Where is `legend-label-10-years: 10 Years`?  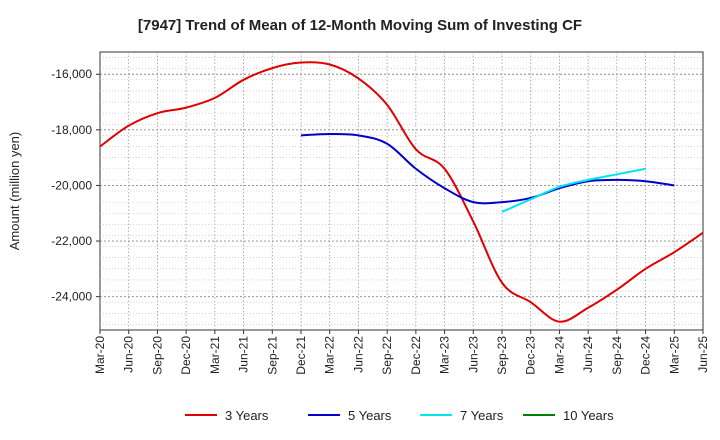 legend-label-10-years: 10 Years is located at coordinates (588, 415).